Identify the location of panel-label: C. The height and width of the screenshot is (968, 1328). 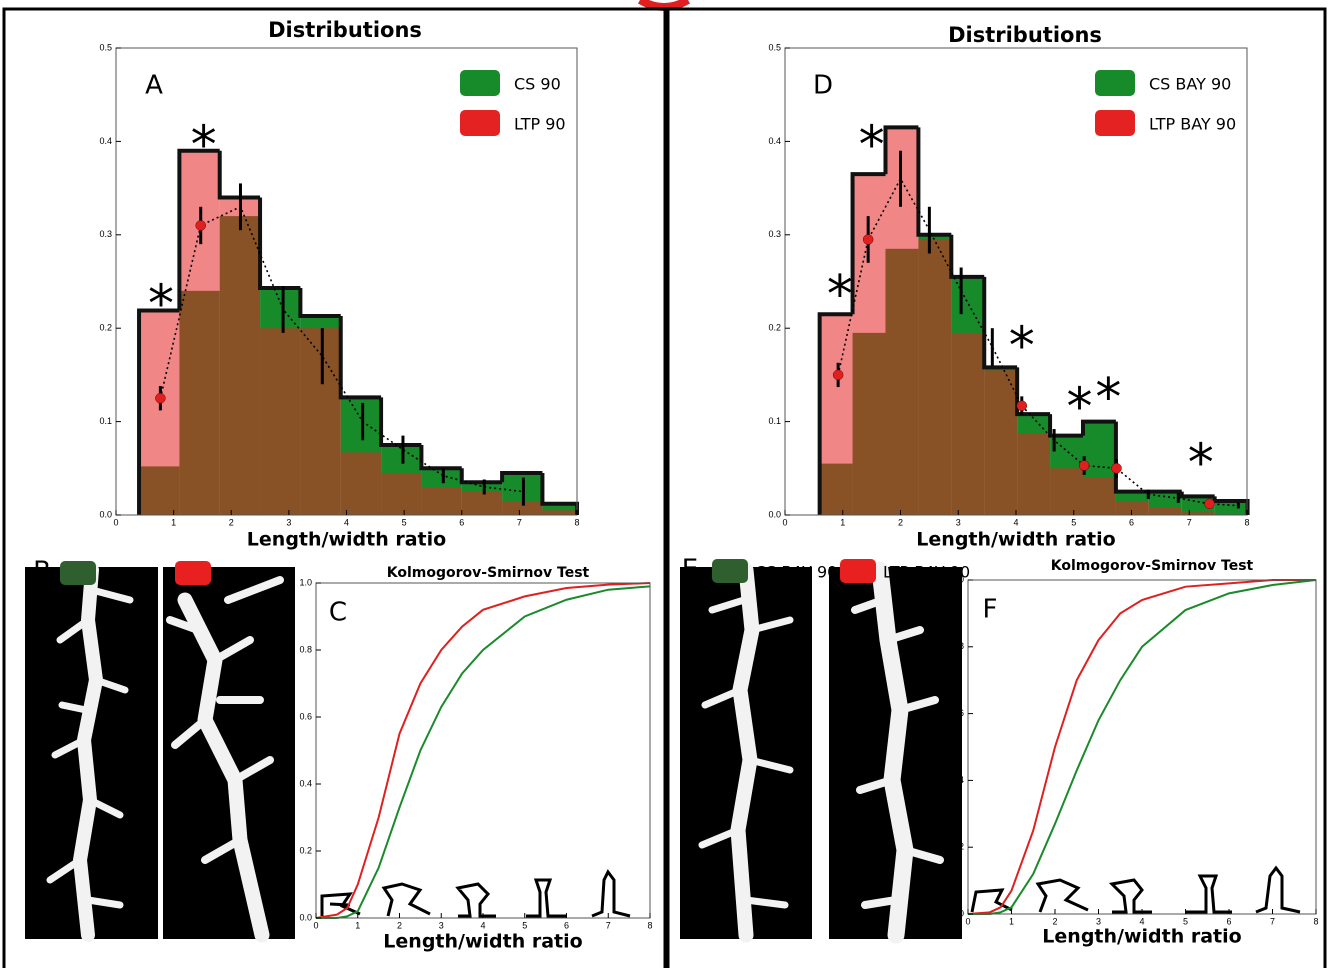
(338, 613).